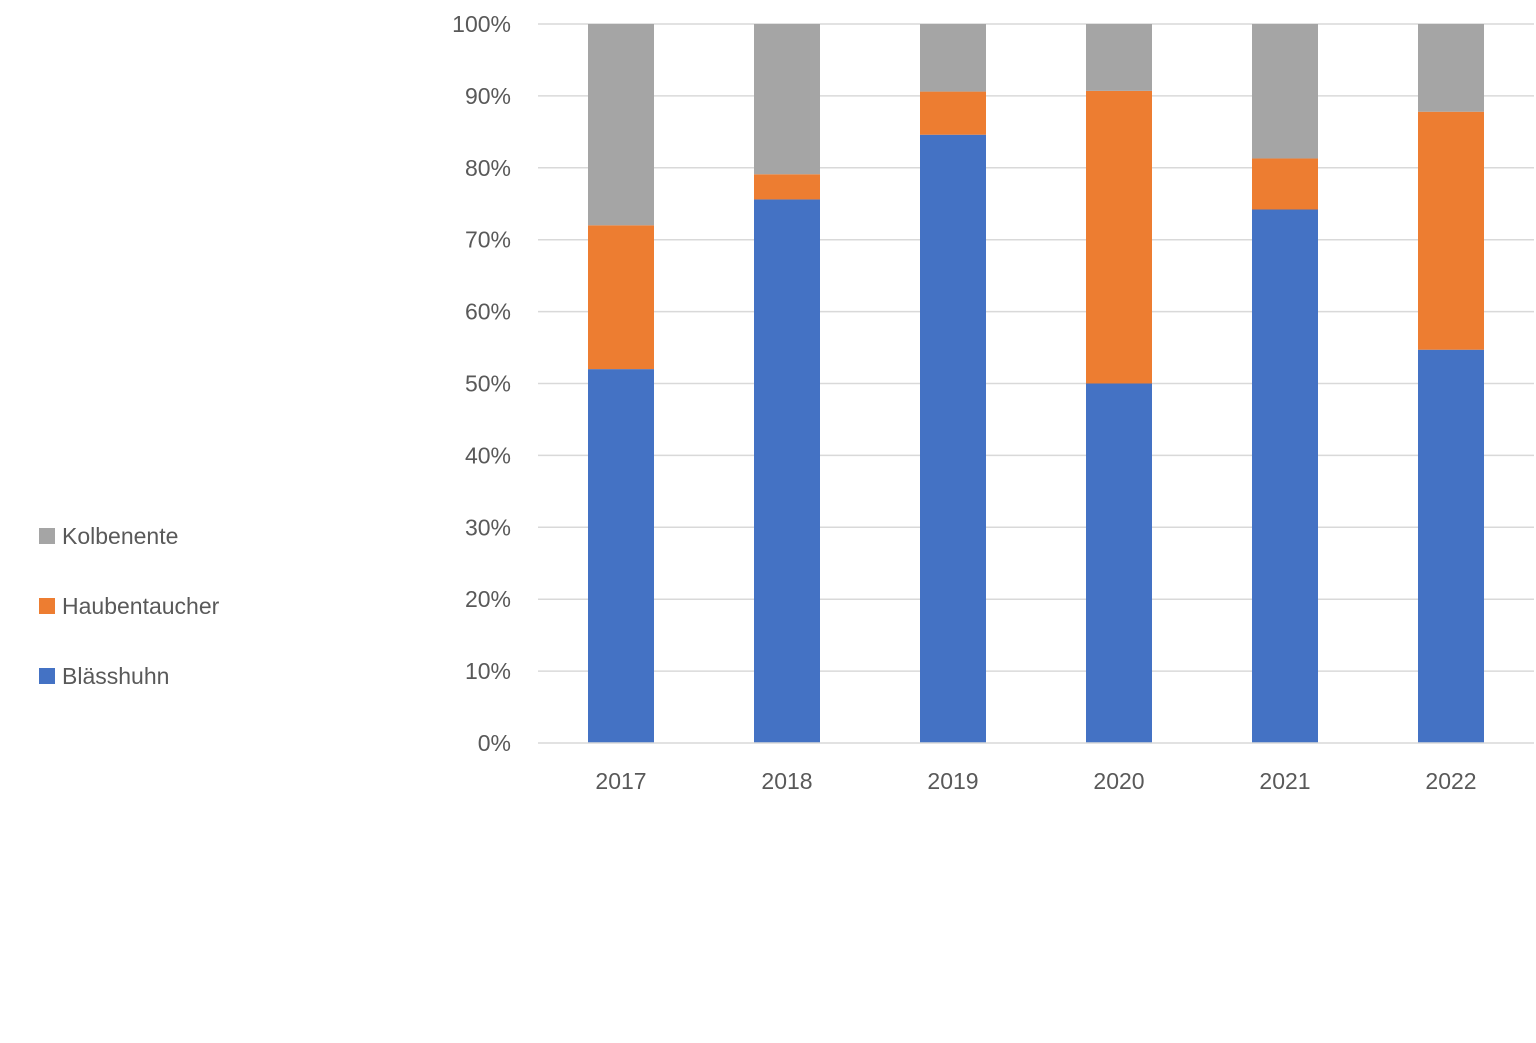  I want to click on x-tick-label: 2020, so click(1118, 781).